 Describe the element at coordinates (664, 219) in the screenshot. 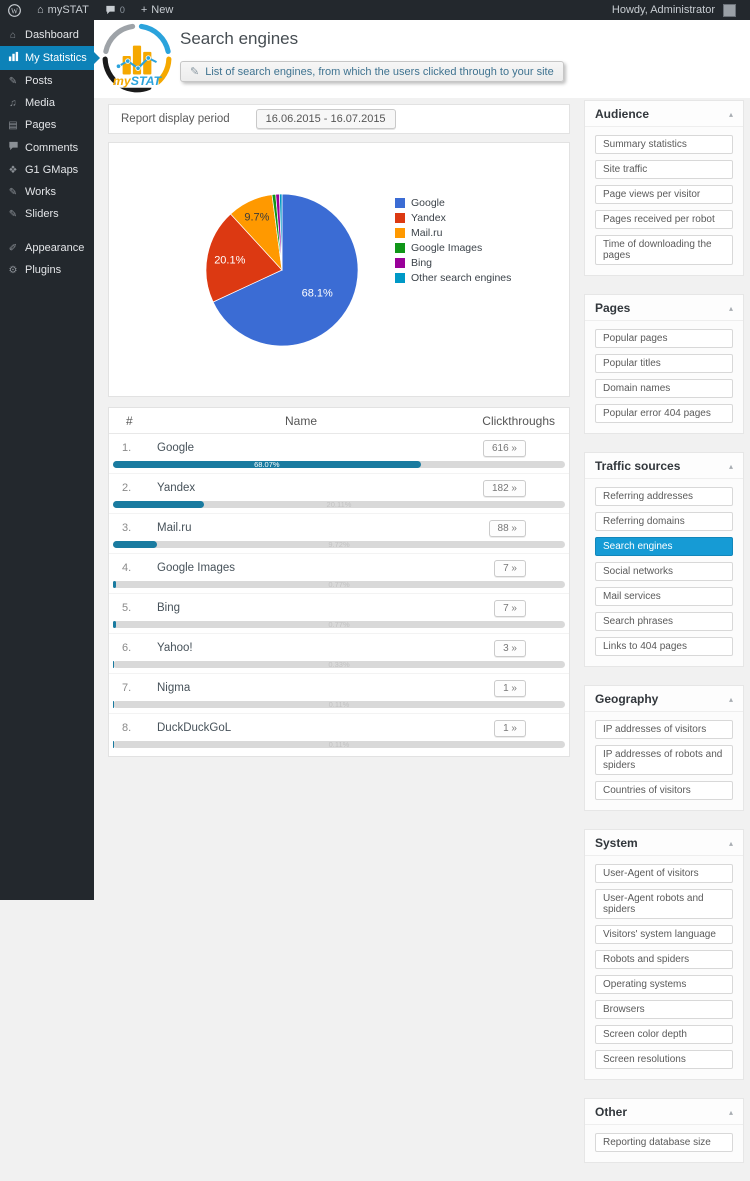

I see `report-link-pages-received-per-robot: Pages received per robot` at that location.